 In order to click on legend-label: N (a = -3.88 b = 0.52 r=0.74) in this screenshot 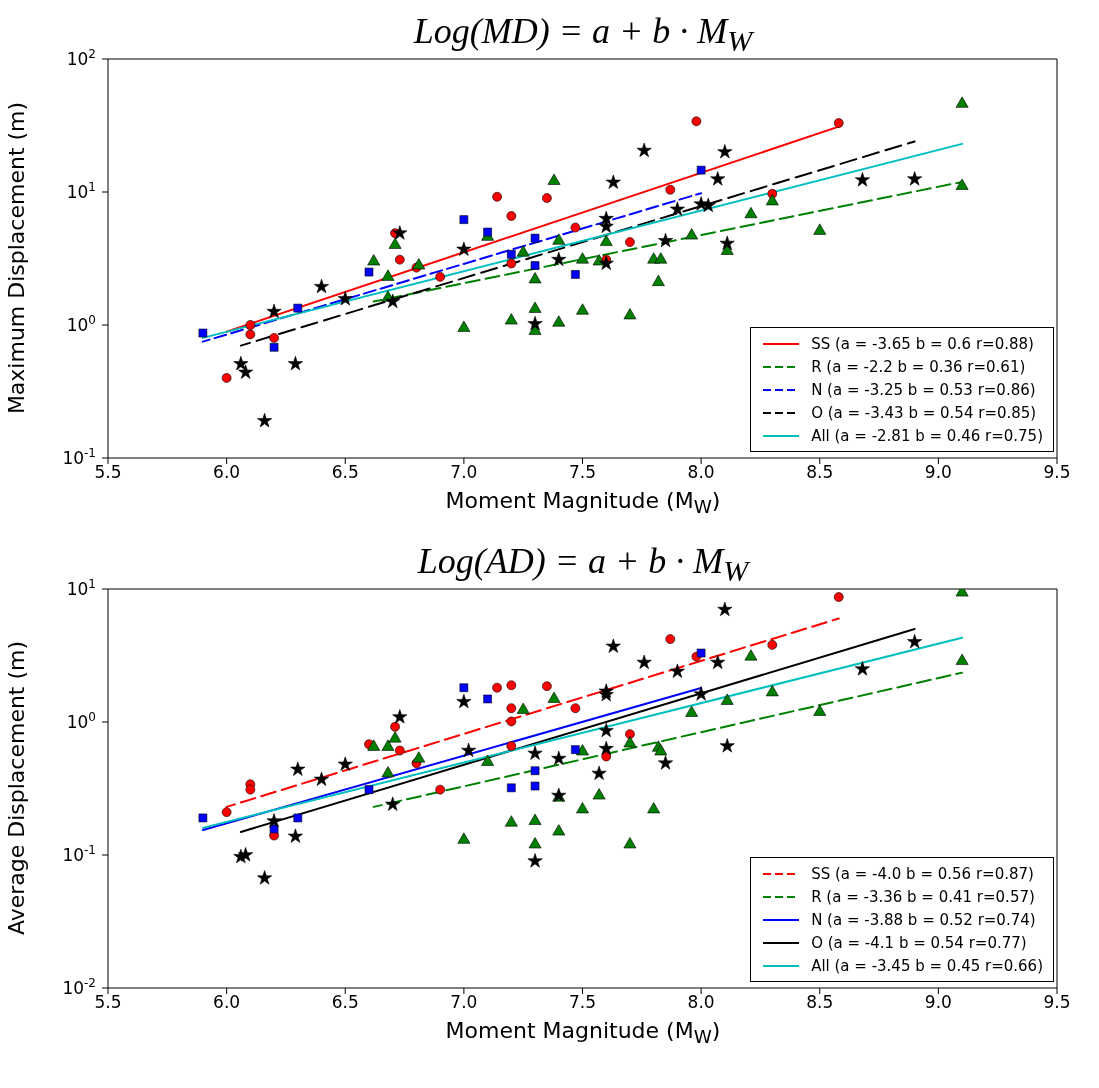, I will do `click(923, 919)`.